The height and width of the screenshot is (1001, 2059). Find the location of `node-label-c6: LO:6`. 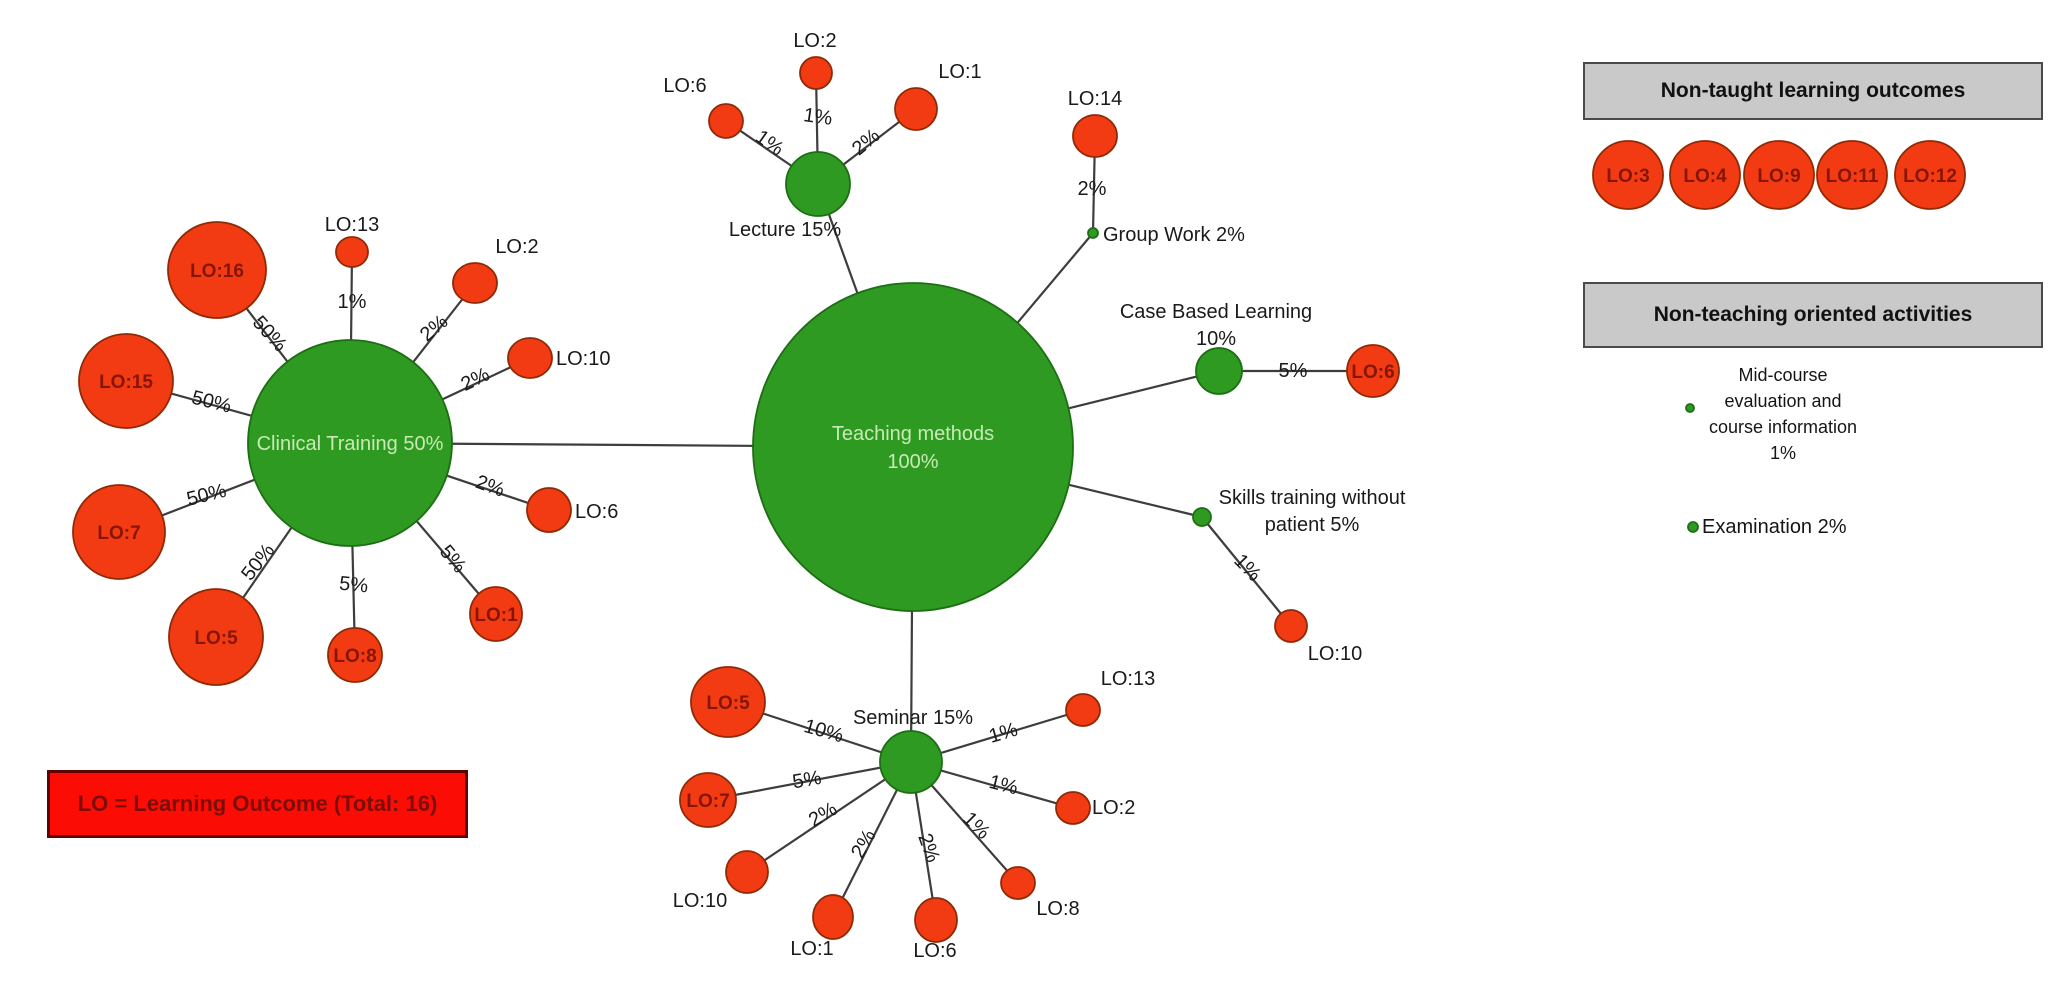

node-label-c6: LO:6 is located at coordinates (596, 512).